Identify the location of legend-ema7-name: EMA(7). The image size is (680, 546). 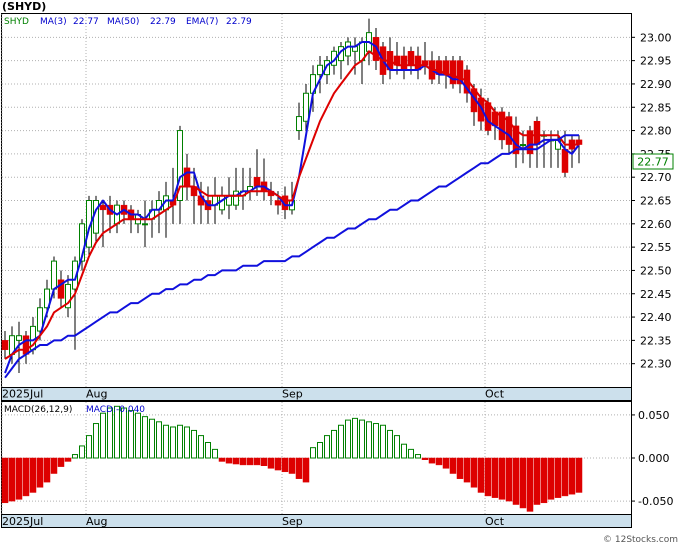
(202, 22).